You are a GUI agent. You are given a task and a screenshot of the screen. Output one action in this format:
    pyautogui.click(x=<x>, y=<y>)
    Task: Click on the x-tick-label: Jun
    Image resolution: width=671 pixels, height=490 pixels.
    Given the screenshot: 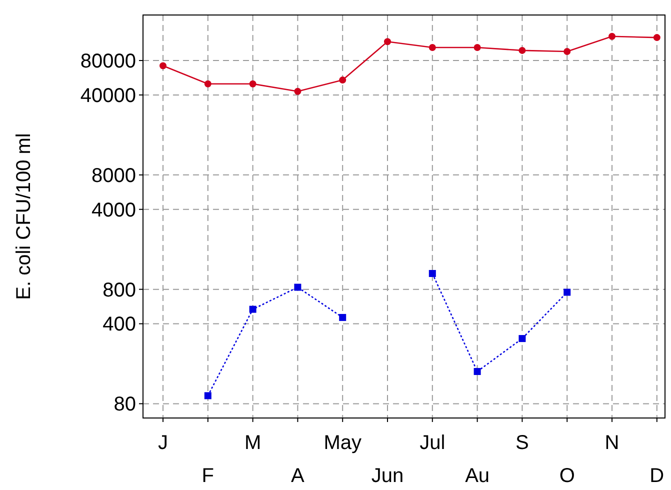 What is the action you would take?
    pyautogui.click(x=387, y=476)
    